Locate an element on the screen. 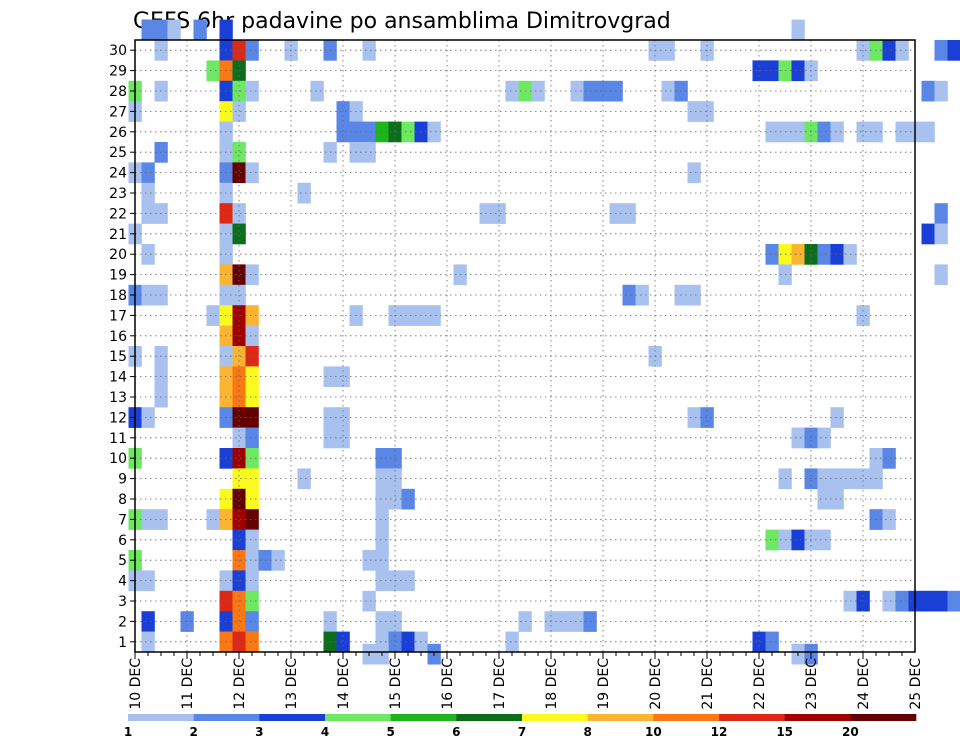 Image resolution: width=960 pixels, height=742 pixels. y-tick-label: 13 is located at coordinates (118, 398).